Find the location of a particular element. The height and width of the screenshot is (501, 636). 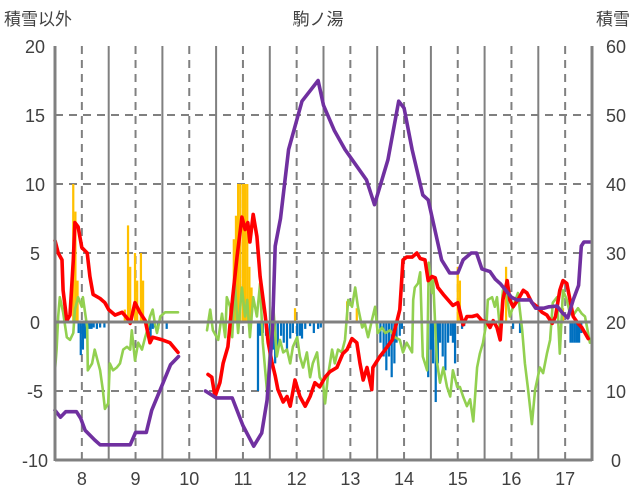

chart-title: 駒ノ湯 is located at coordinates (318, 20).